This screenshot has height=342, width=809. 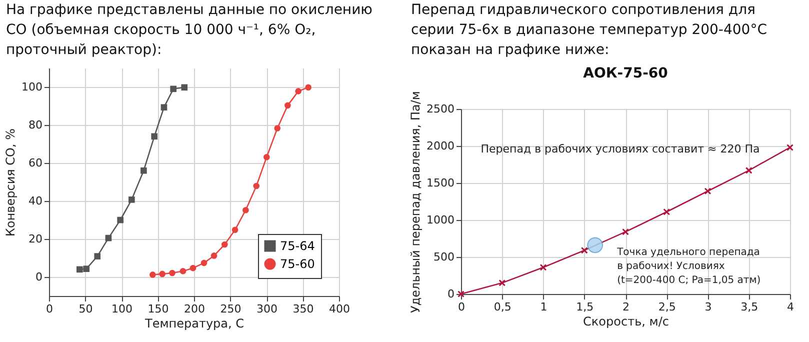 I want to click on x-tick-label: 200, so click(x=194, y=309).